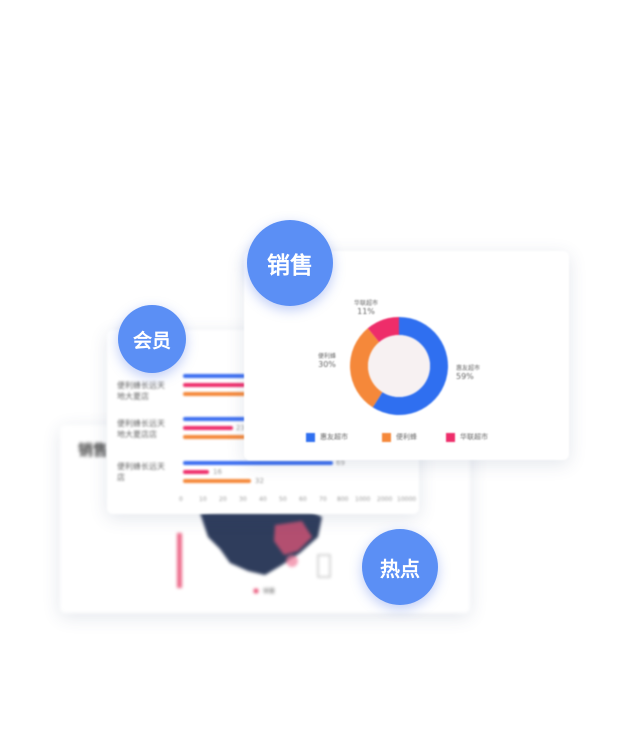  Describe the element at coordinates (406, 437) in the screenshot. I see `legend-label: 便利蜂` at that location.